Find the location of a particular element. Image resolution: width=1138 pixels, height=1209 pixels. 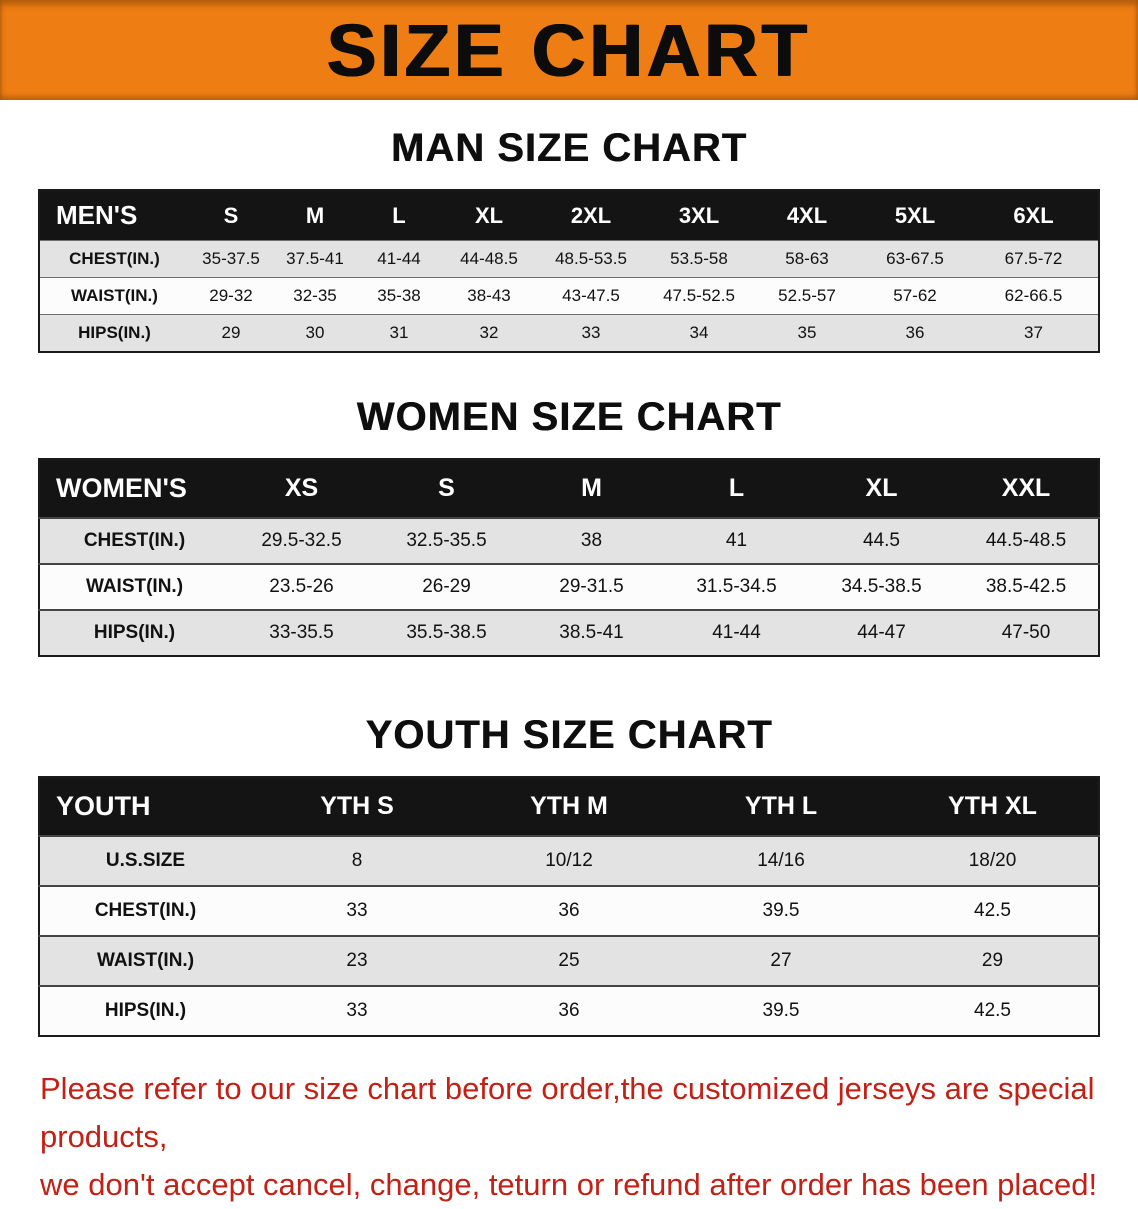

women-header-row: WOMEN'S XS S M L XL XXL is located at coordinates (569, 488).